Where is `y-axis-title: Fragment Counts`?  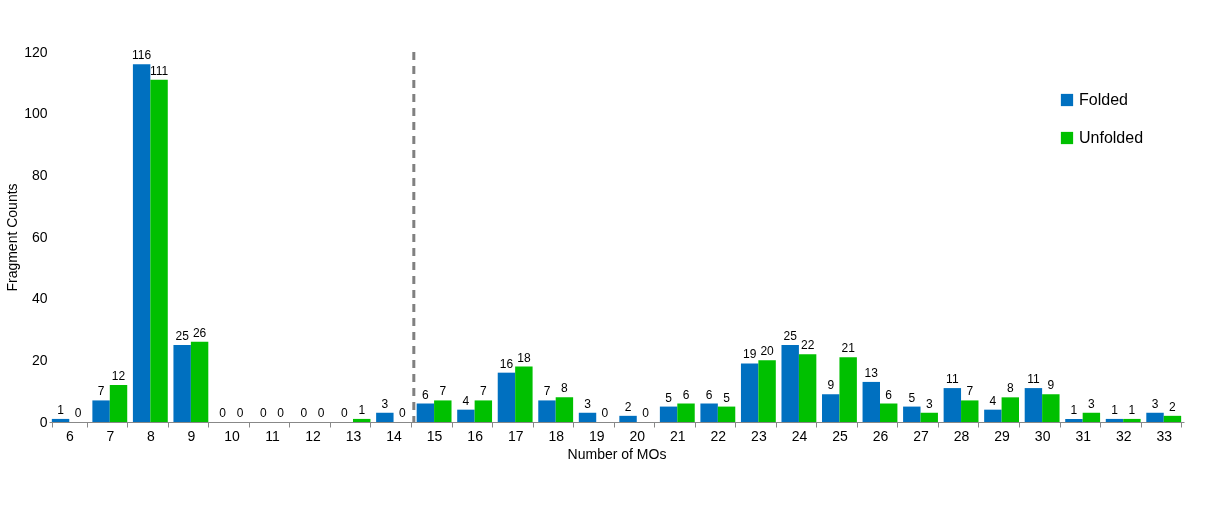
y-axis-title: Fragment Counts is located at coordinates (12, 237).